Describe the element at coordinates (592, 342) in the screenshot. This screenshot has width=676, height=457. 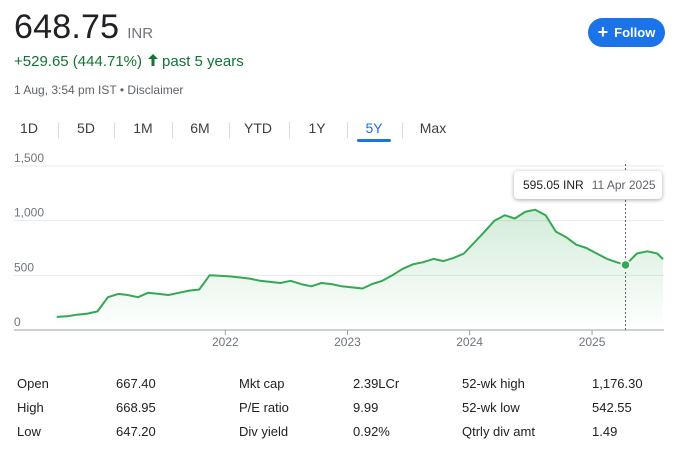
I see `x-tick-label: 2025` at that location.